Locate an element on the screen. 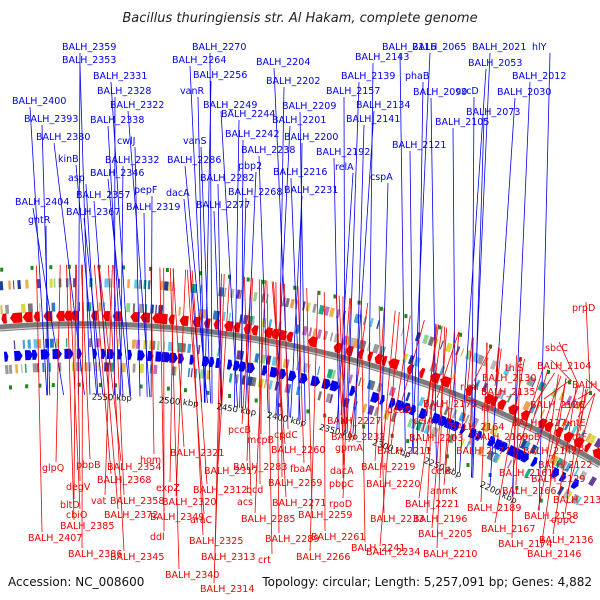 The width and height of the screenshot is (600, 600). reverse-gene-label: BALH_2196 is located at coordinates (440, 519).